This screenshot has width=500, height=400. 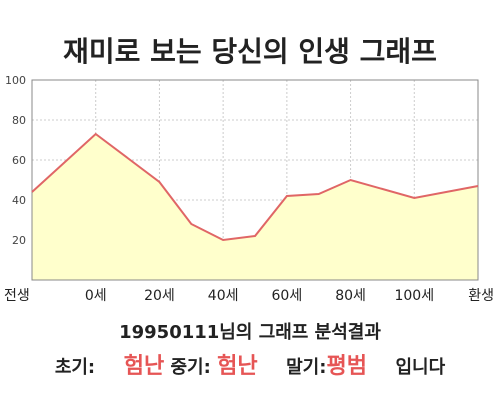 What do you see at coordinates (96, 296) in the screenshot?
I see `x-tick-label: 0세` at bounding box center [96, 296].